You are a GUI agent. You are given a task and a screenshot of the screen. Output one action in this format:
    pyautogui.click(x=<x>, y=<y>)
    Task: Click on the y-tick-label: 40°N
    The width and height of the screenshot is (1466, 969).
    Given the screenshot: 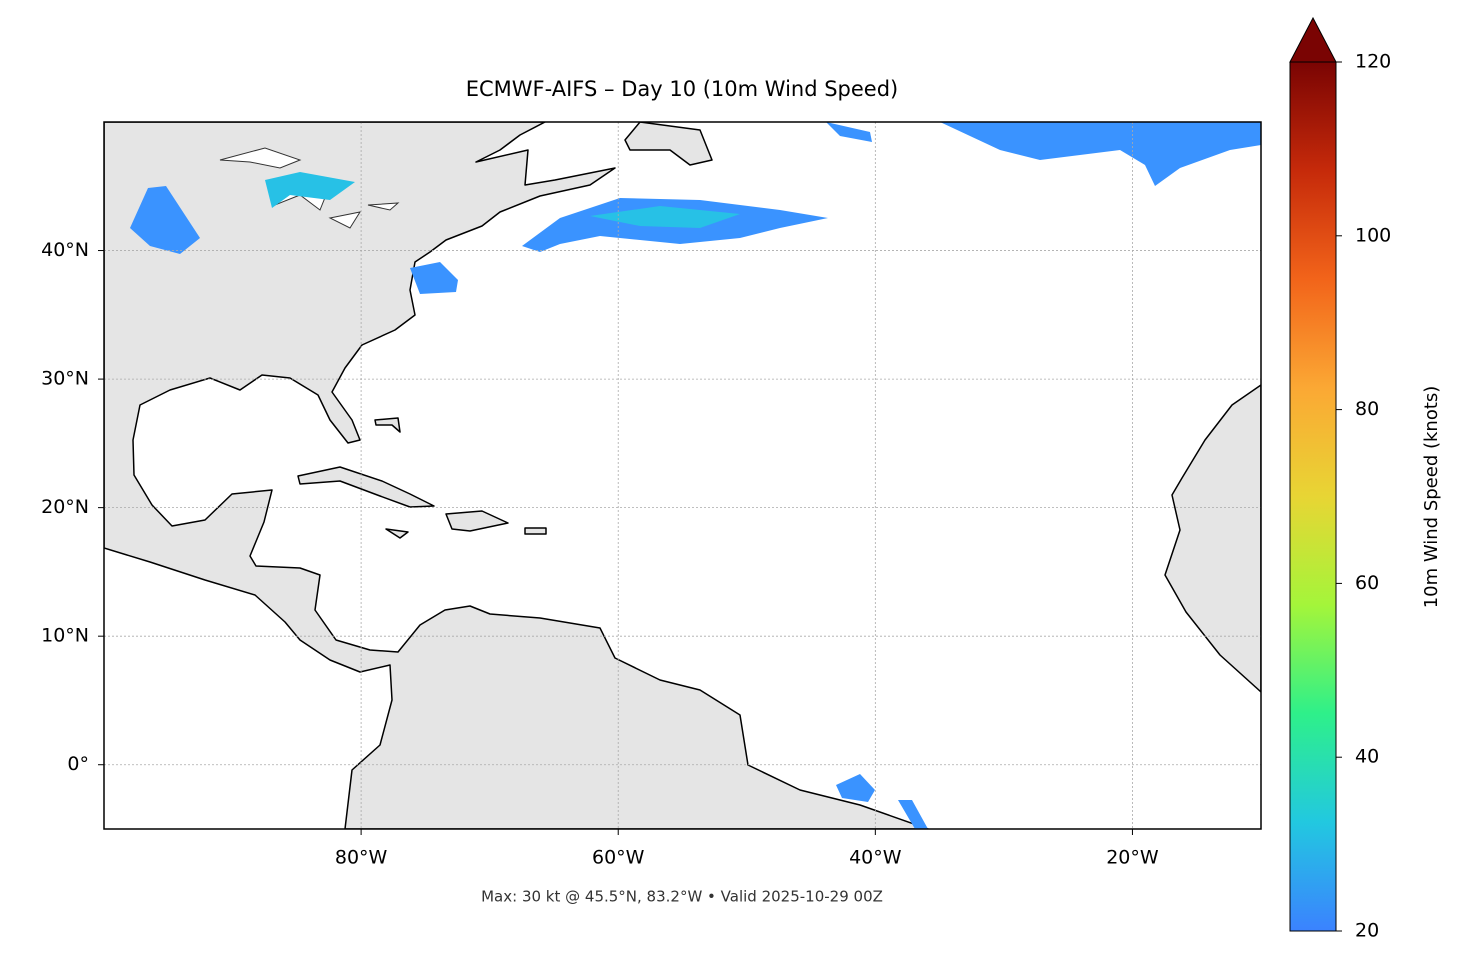 What is the action you would take?
    pyautogui.click(x=65, y=250)
    